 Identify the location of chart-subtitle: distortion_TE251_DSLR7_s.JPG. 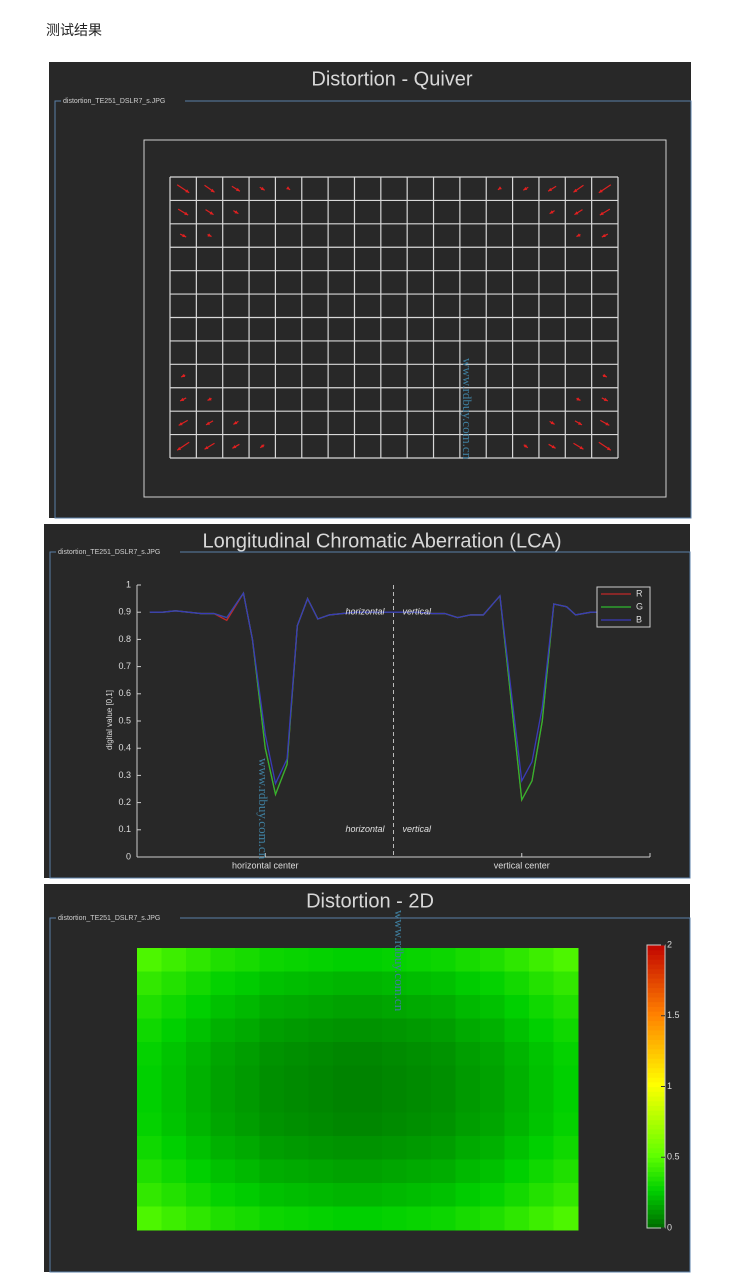
(109, 552).